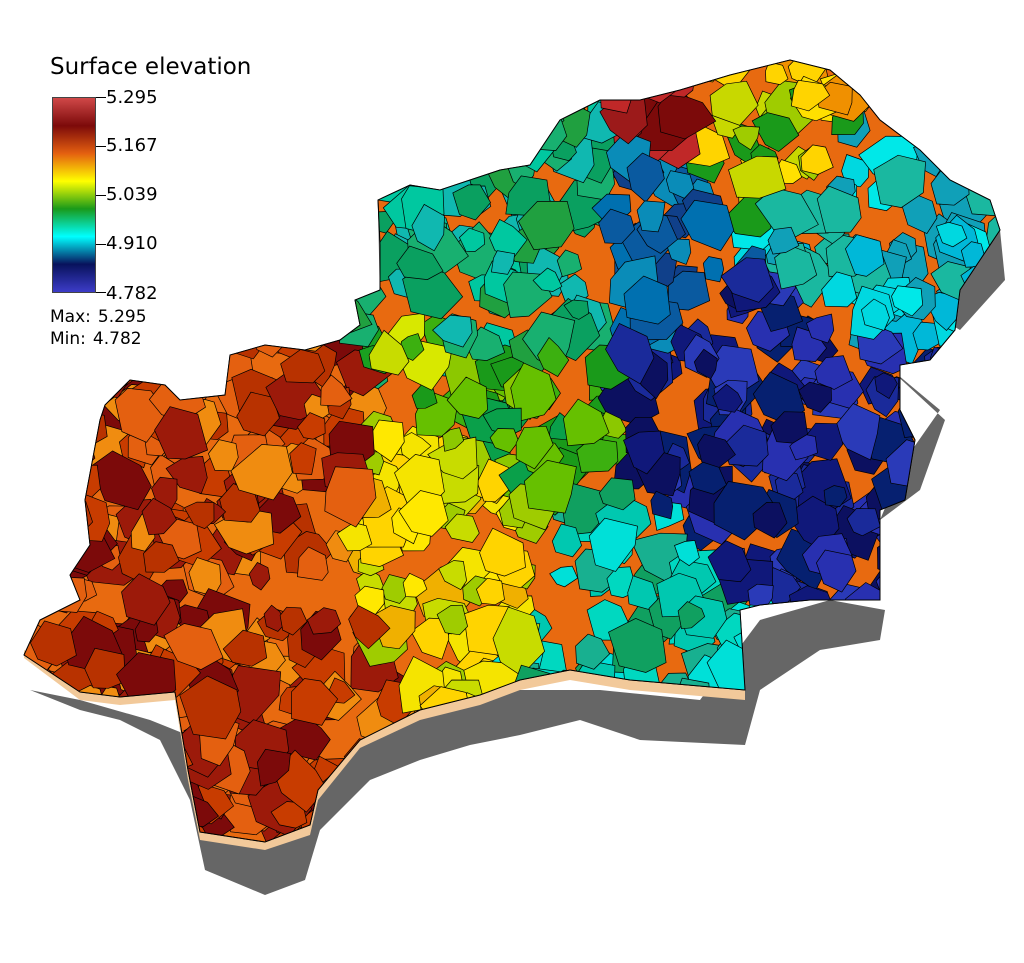 This screenshot has height=963, width=1024. Describe the element at coordinates (132, 97) in the screenshot. I see `tick-label-max: 5.295` at that location.